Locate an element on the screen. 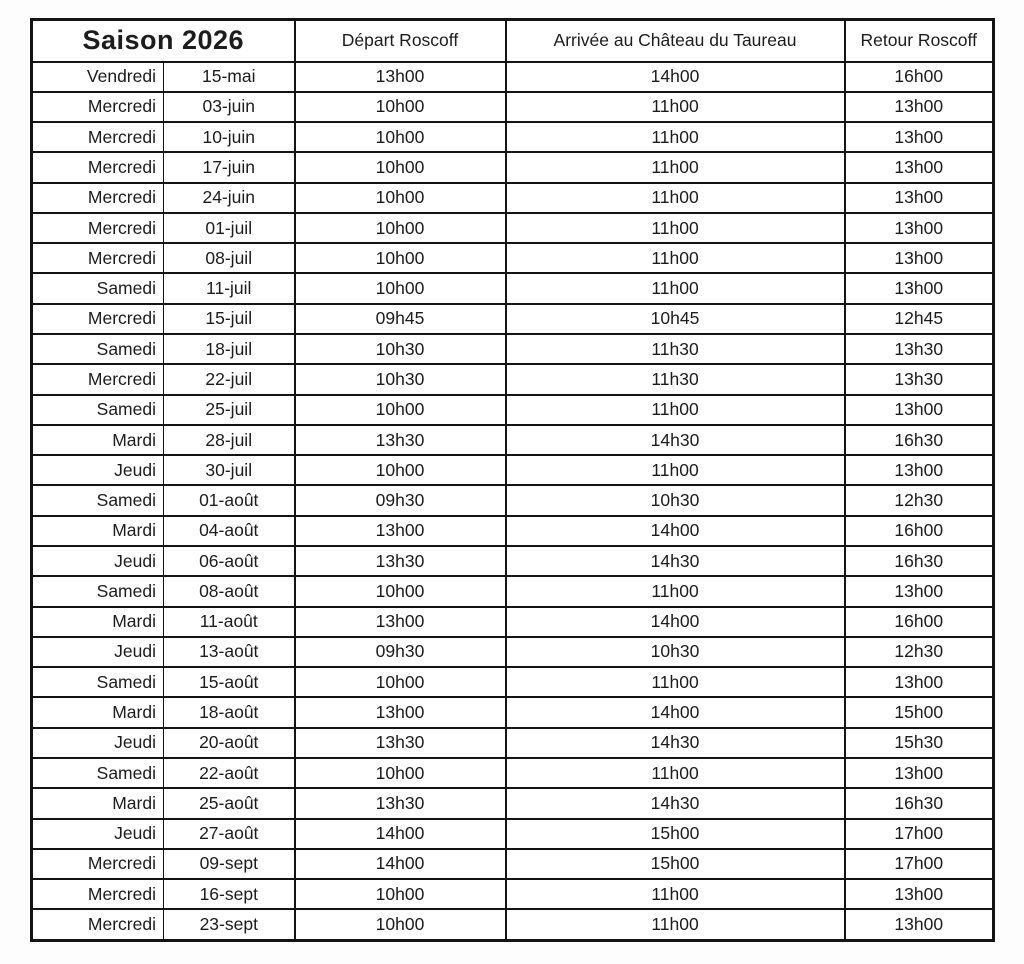 This screenshot has width=1024, height=964. table-row: Jeudi 30-juil 10h00 11h00 13h00 is located at coordinates (512, 470).